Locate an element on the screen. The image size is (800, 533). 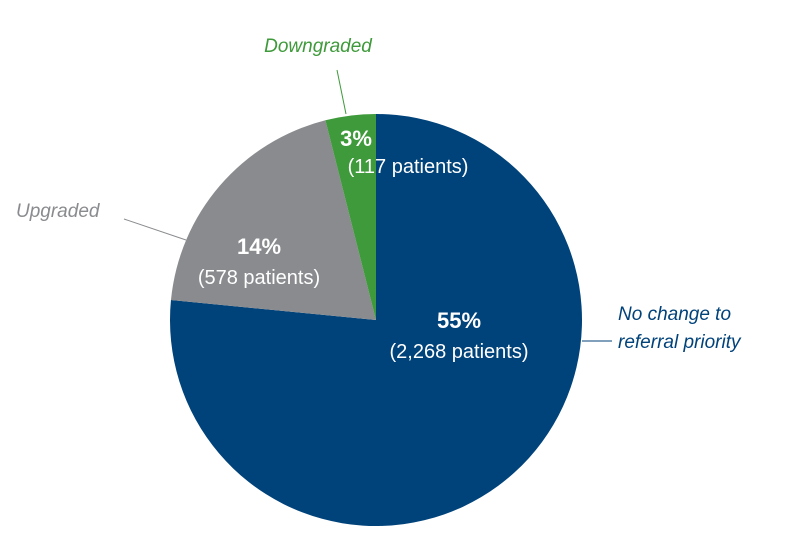
leader-line-upgraded is located at coordinates (155, 229).